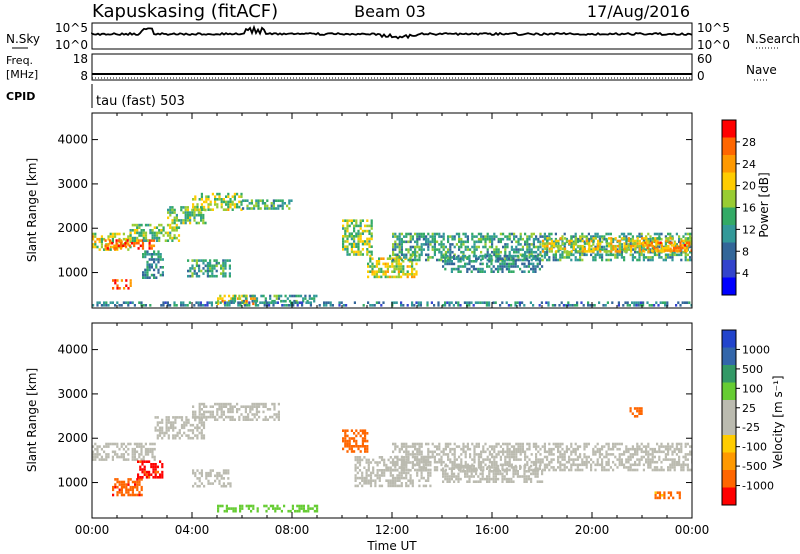 The height and width of the screenshot is (554, 800). I want to click on nave-label: Nave, so click(761, 70).